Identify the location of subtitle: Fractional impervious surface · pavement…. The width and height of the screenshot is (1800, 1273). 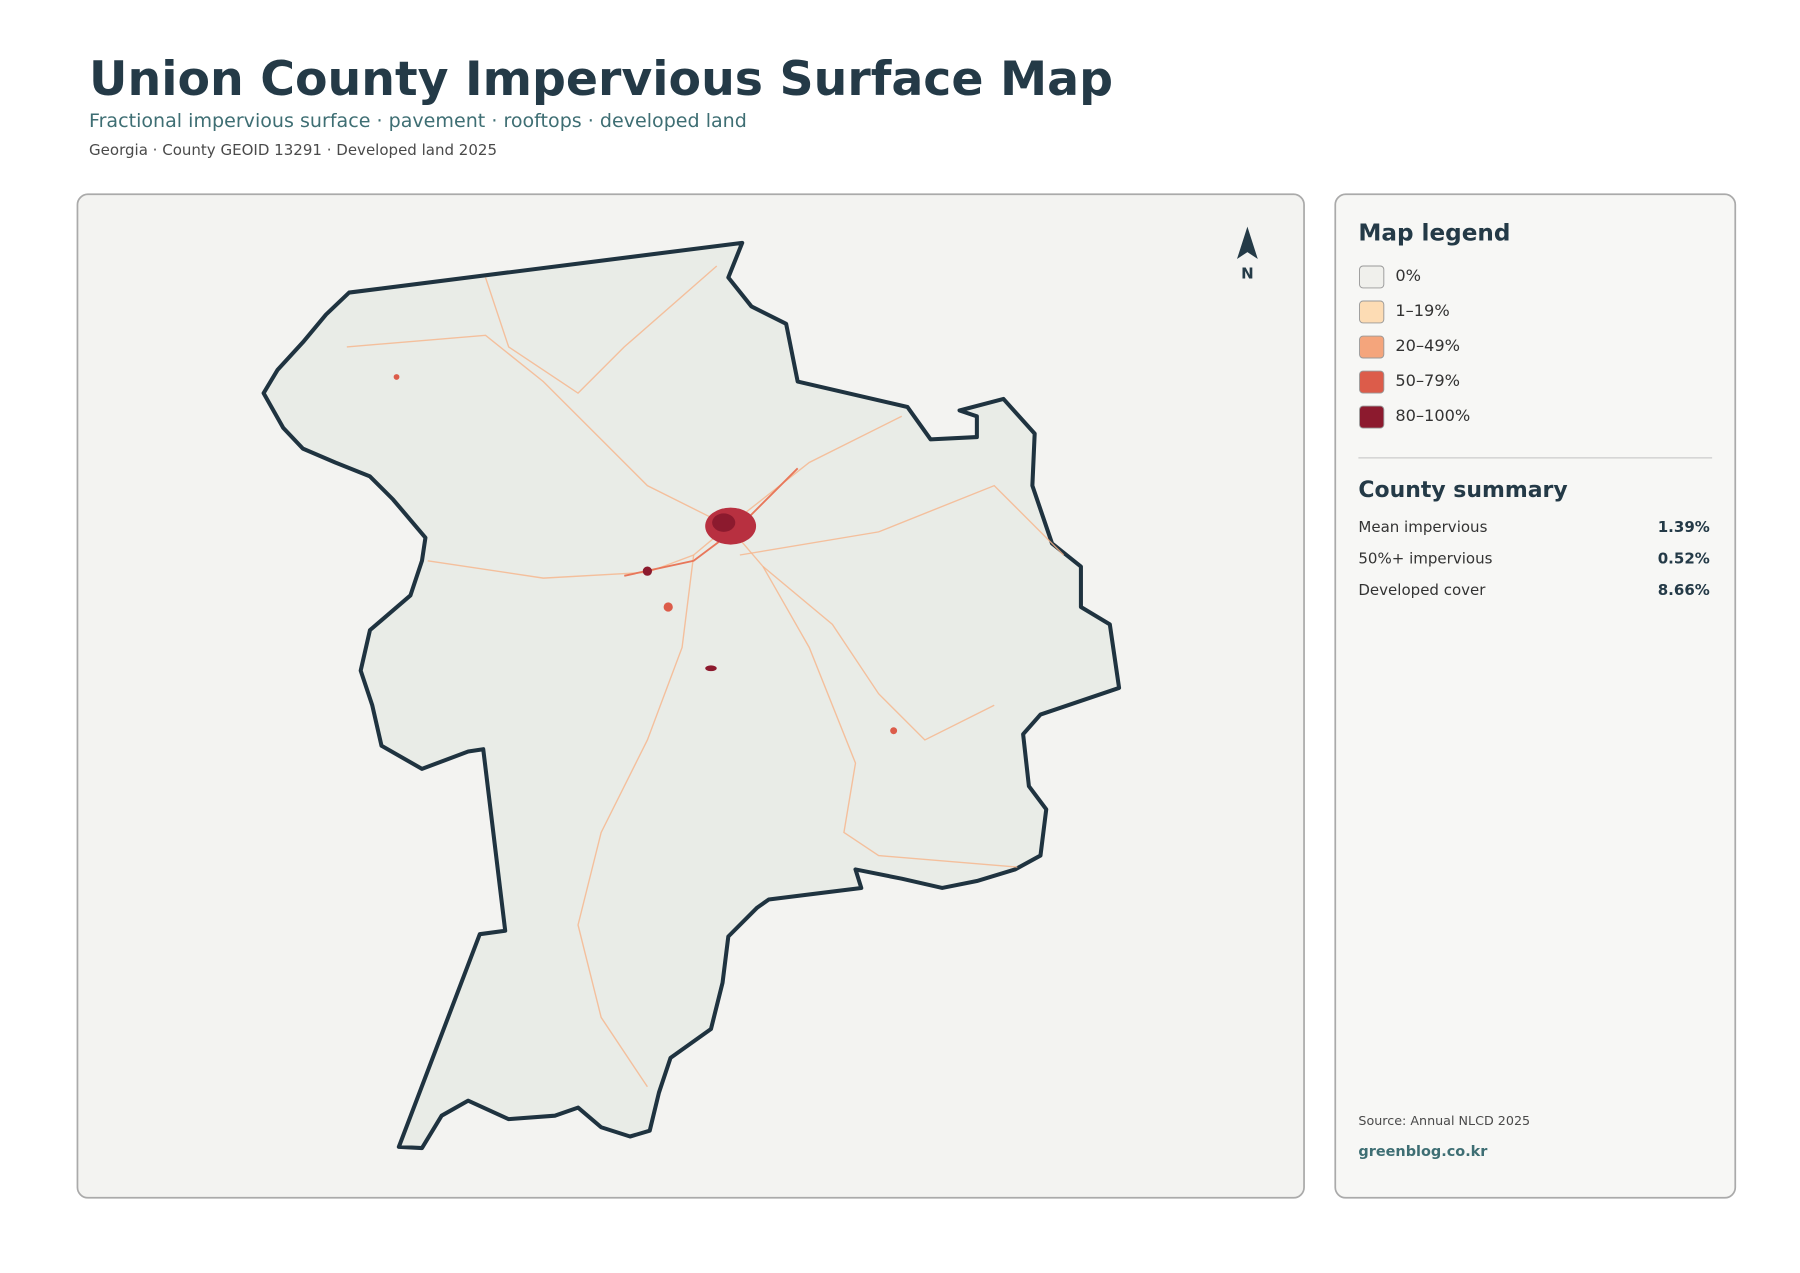
(418, 121).